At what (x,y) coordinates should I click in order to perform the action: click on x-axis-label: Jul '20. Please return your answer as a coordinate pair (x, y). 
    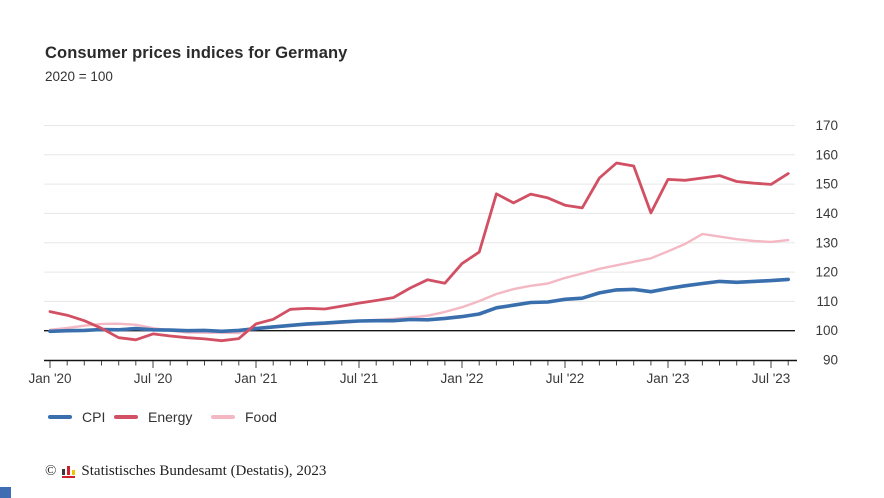
    Looking at the image, I should click on (153, 378).